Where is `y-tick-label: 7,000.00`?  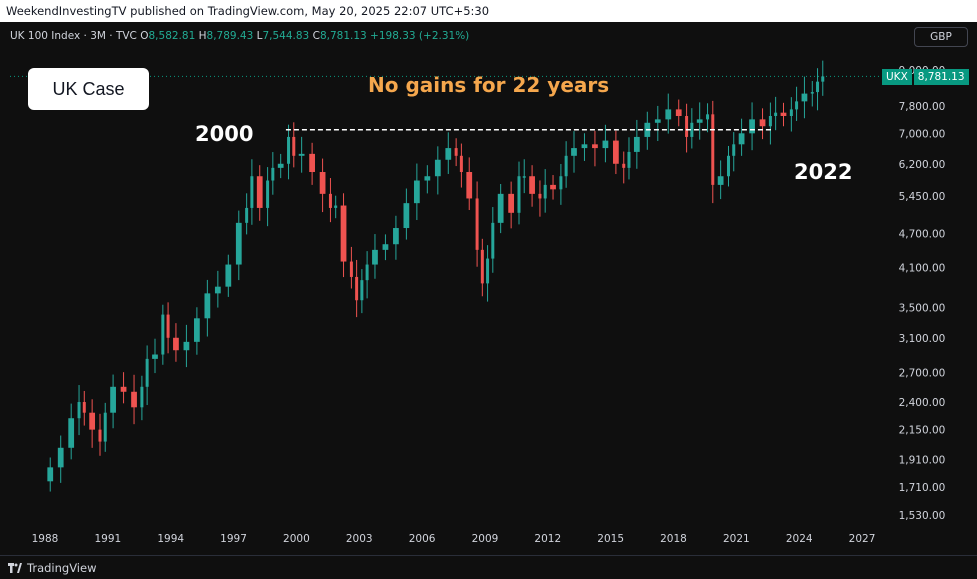 y-tick-label: 7,000.00 is located at coordinates (922, 134).